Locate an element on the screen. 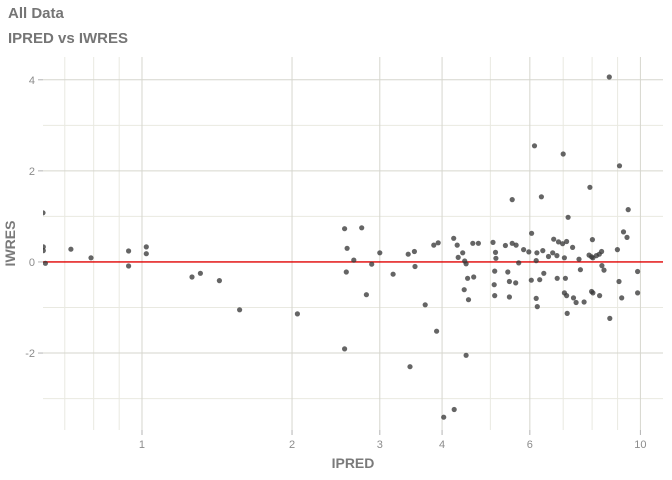  x-tick-label: 4 is located at coordinates (442, 445).